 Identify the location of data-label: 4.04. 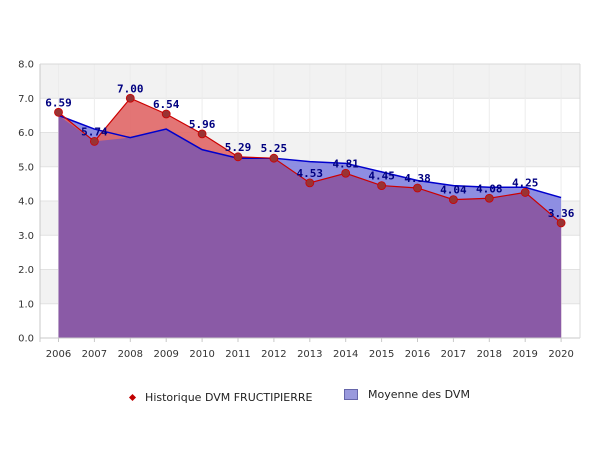
(453, 190).